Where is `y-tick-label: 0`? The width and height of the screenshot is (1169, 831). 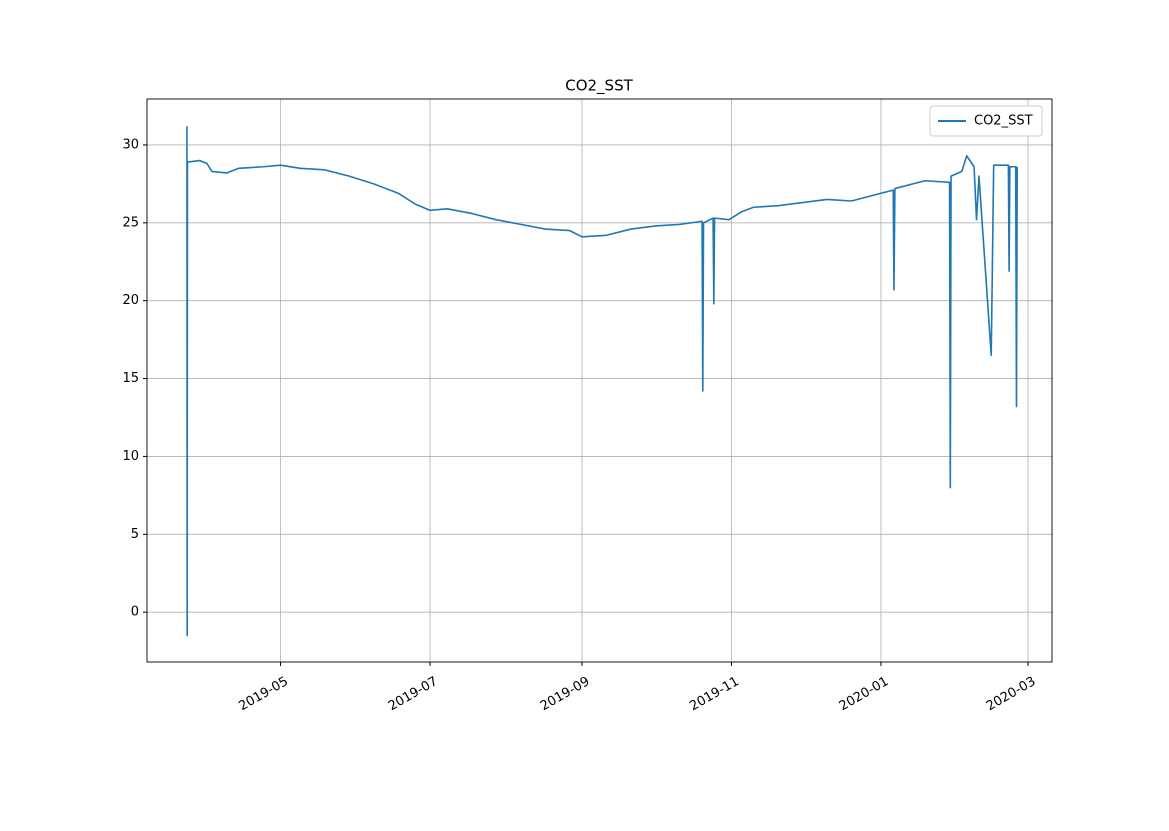 y-tick-label: 0 is located at coordinates (135, 612).